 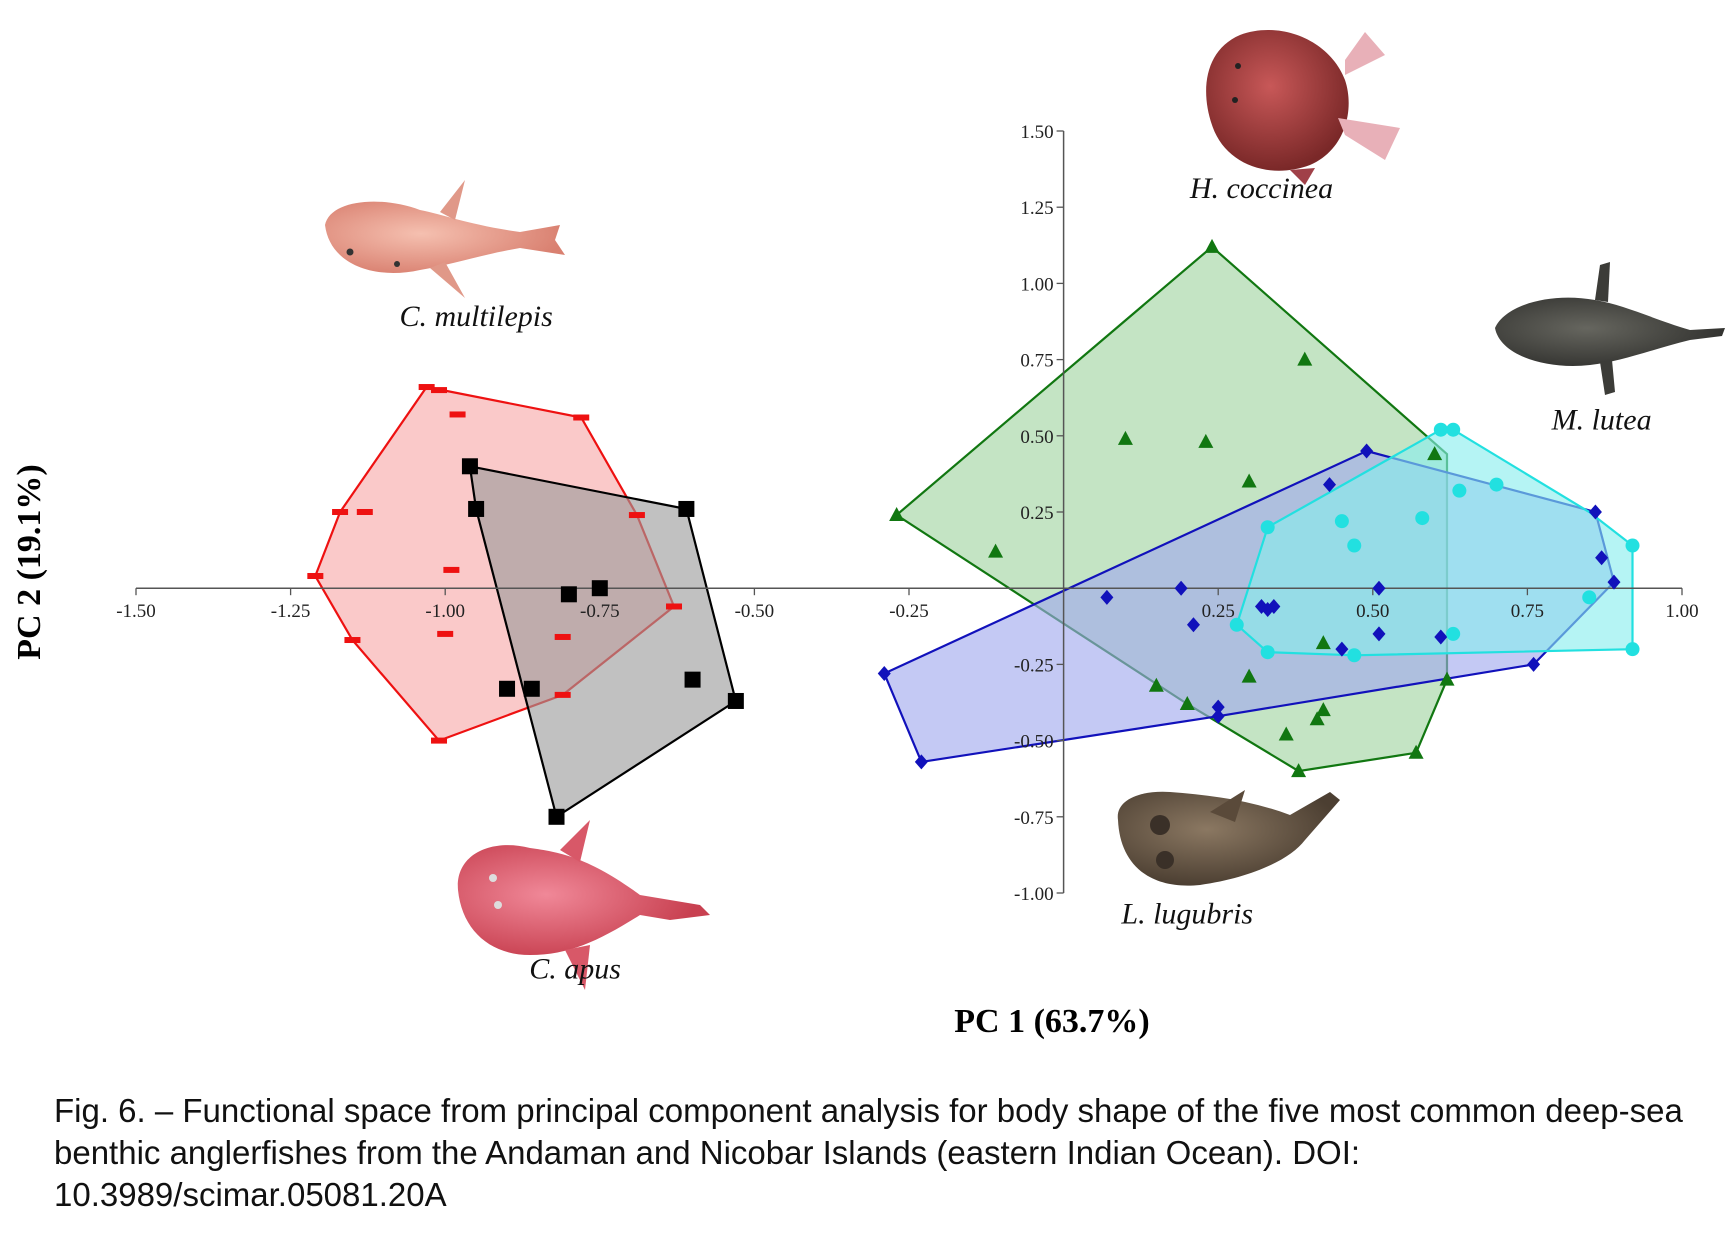 I want to click on species-label-m-lutea: M. lutea, so click(x=1601, y=420).